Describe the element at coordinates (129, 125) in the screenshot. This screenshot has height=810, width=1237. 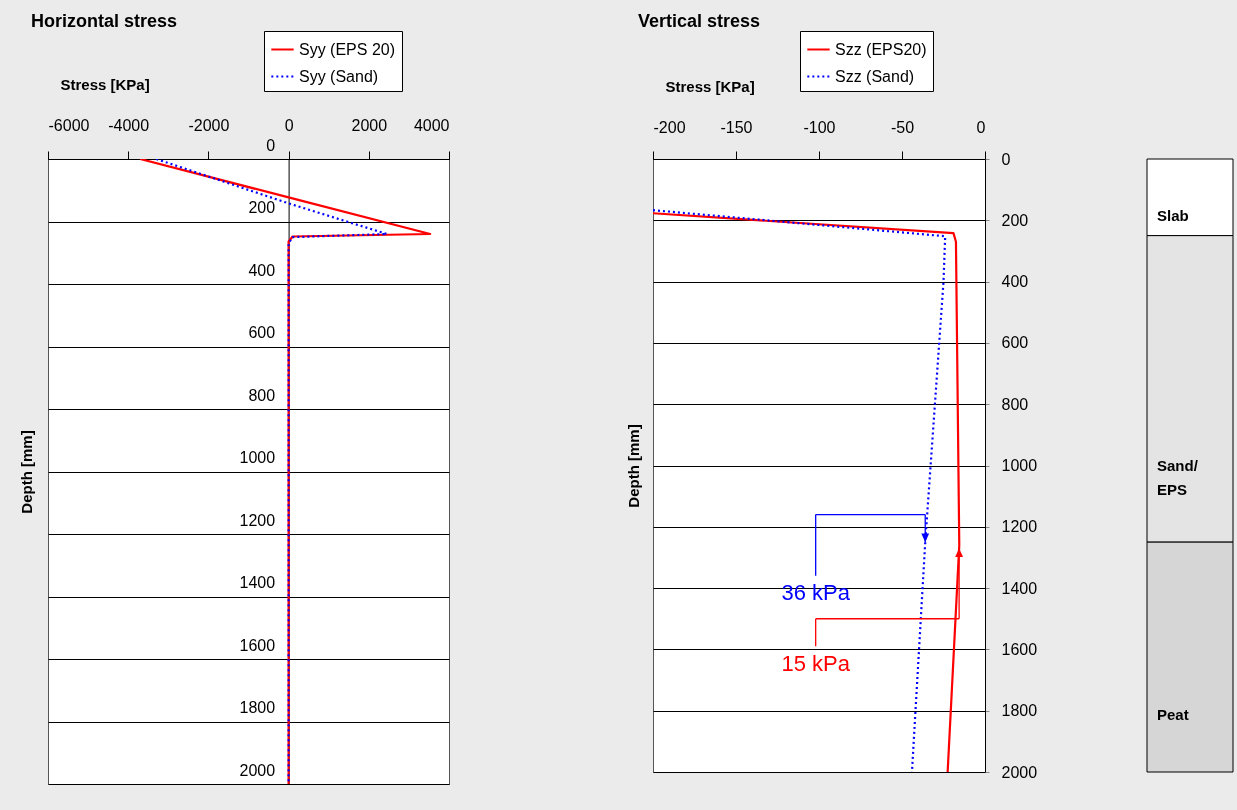
I see `x-tick-label: -4000` at that location.